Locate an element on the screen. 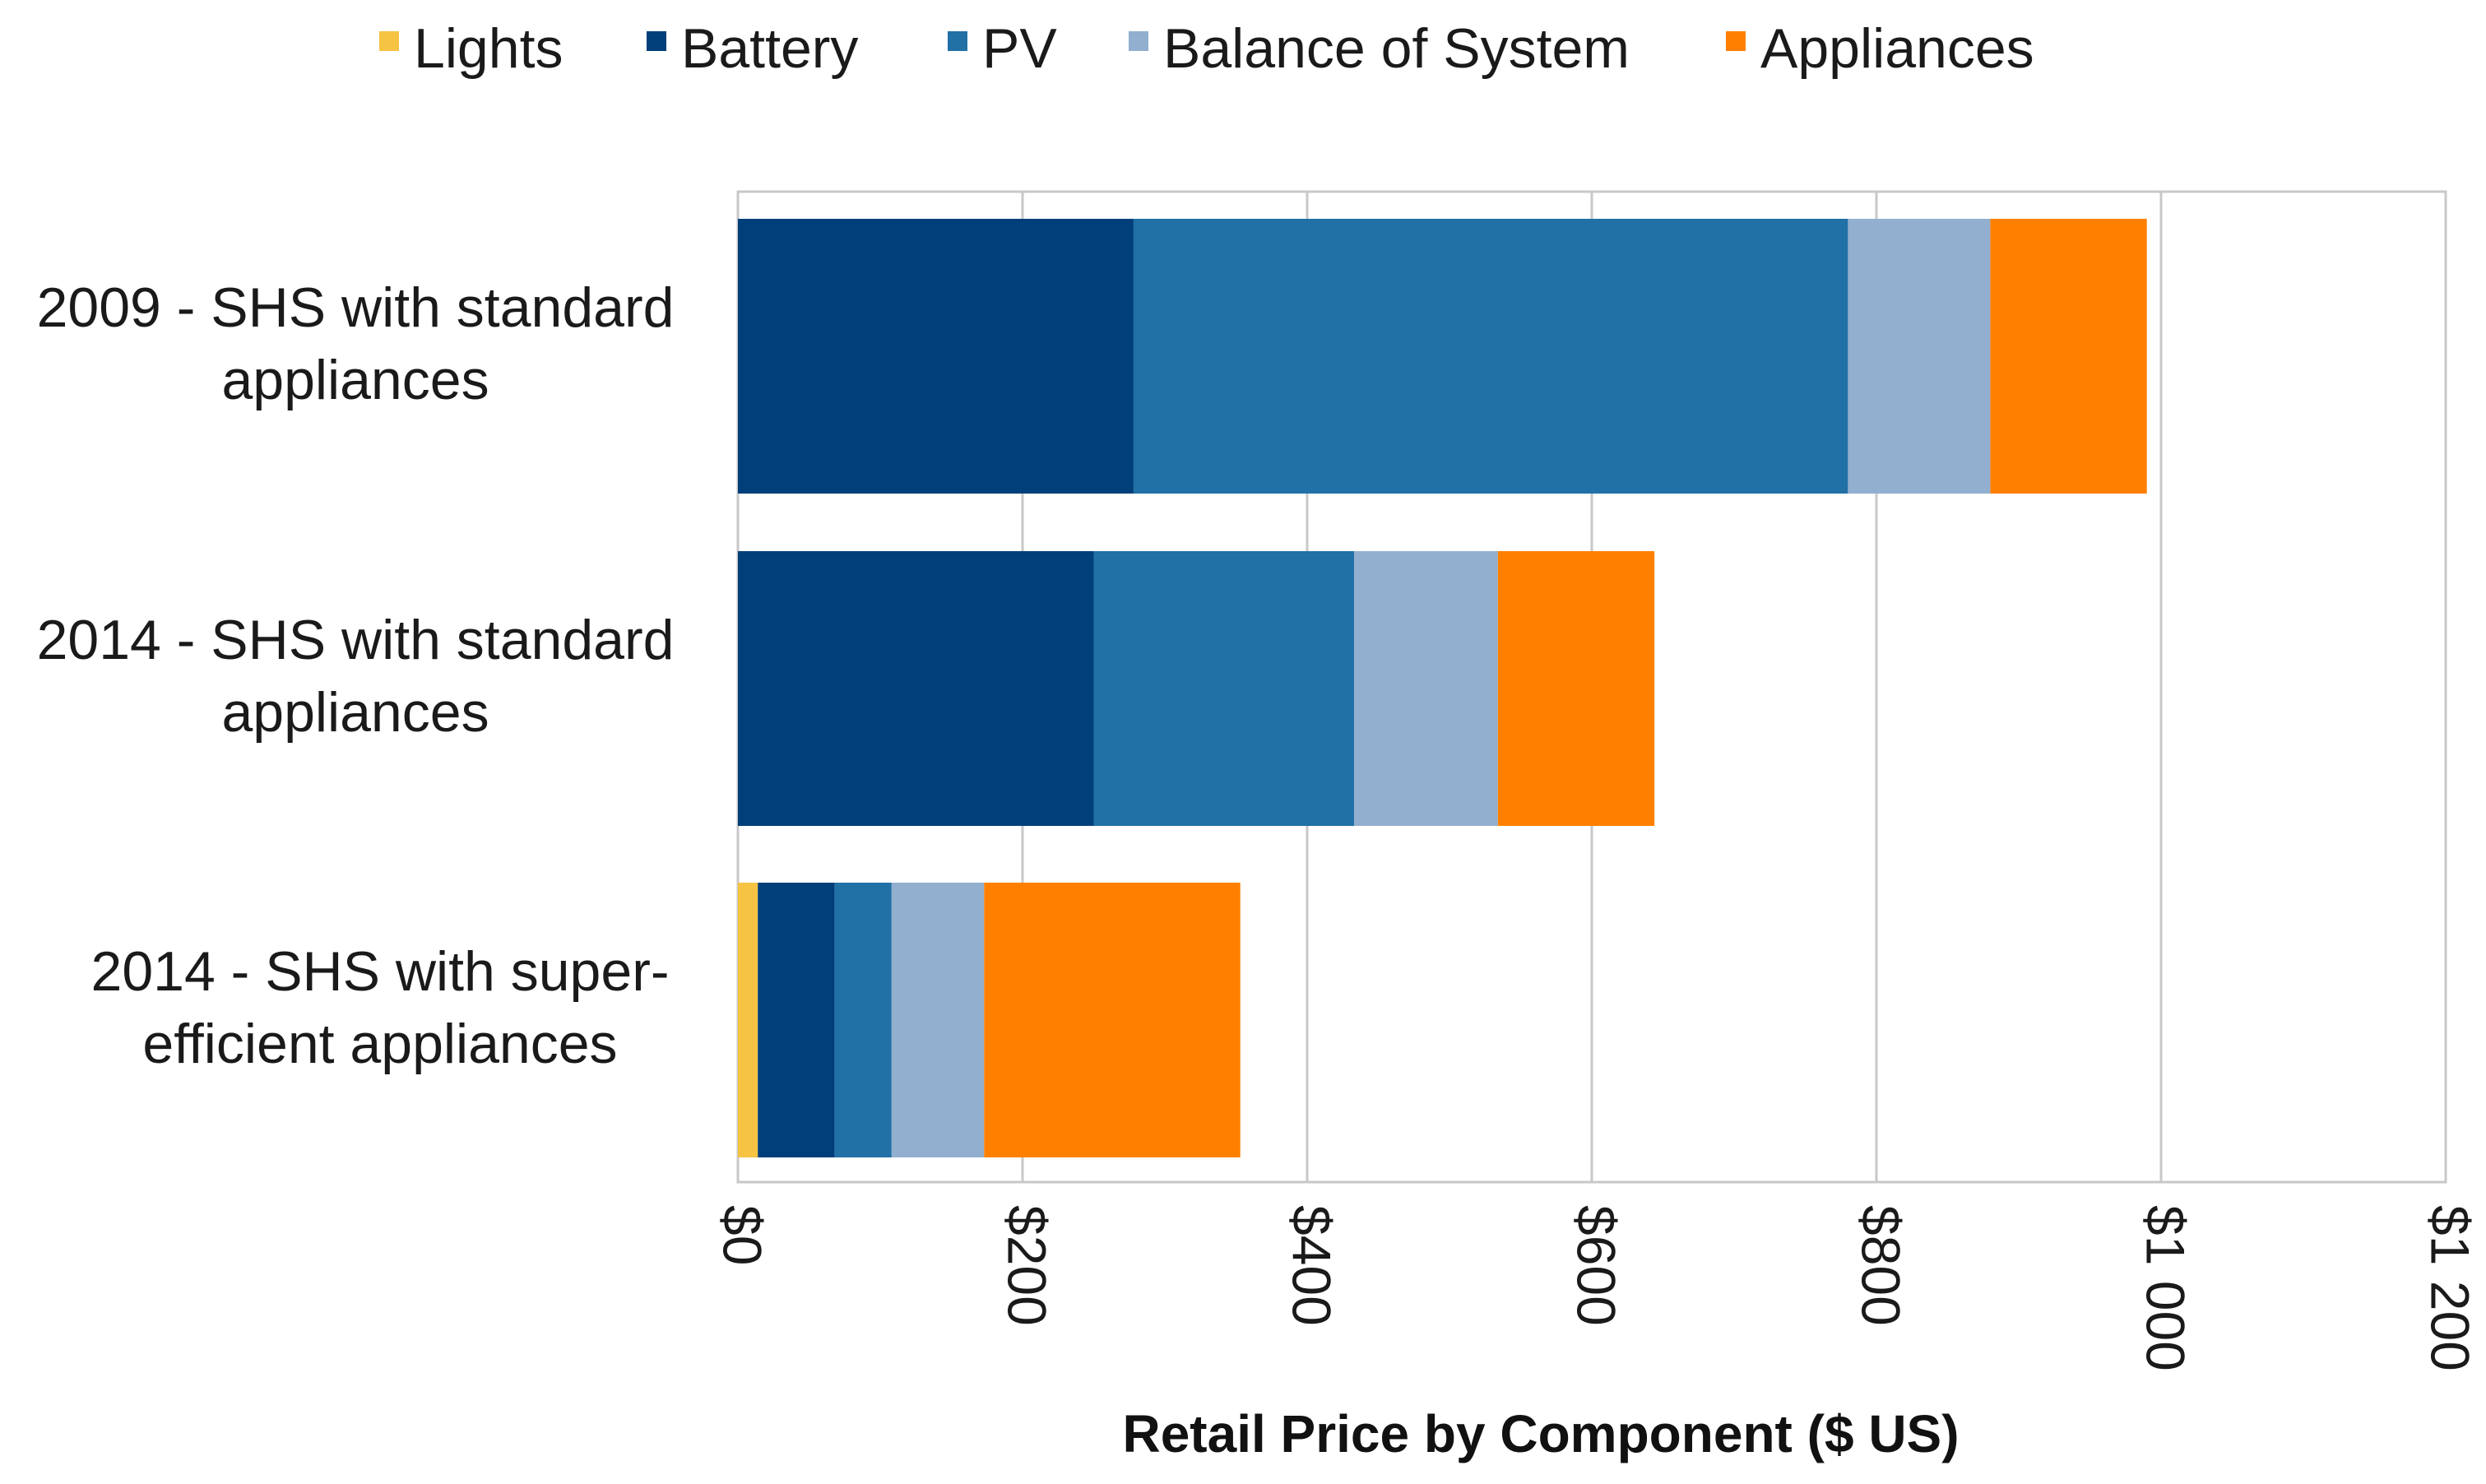 This screenshot has width=2486, height=1484. category-label-0-line-1: appliances is located at coordinates (355, 380).